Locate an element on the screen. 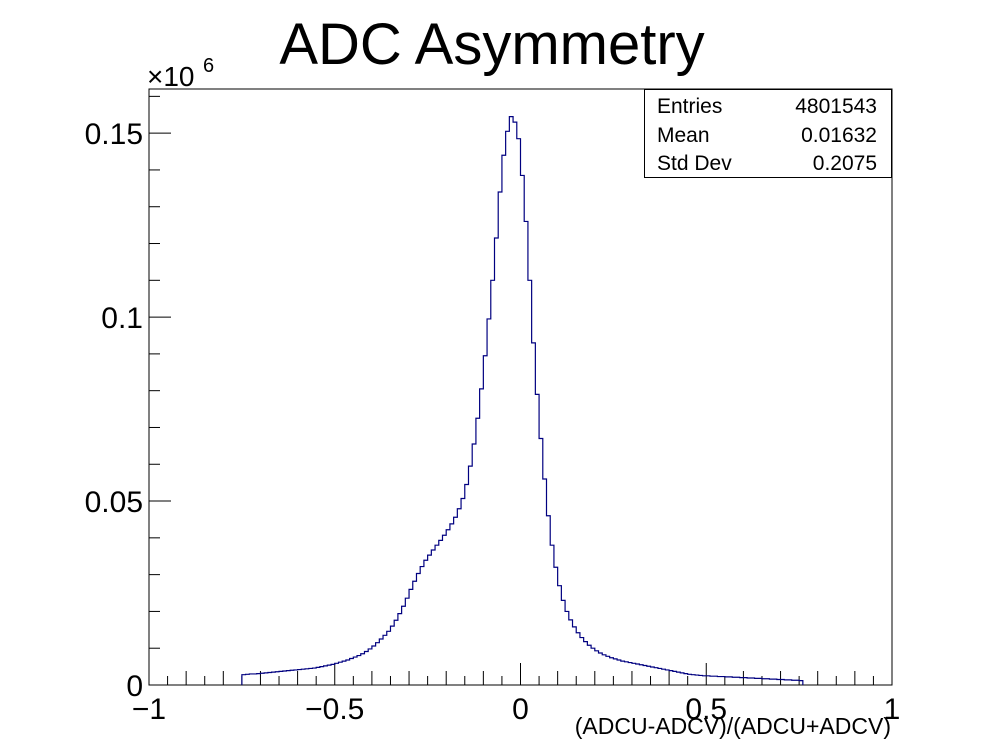 This screenshot has width=992, height=744. stats-mean-label: Mean is located at coordinates (683, 135).